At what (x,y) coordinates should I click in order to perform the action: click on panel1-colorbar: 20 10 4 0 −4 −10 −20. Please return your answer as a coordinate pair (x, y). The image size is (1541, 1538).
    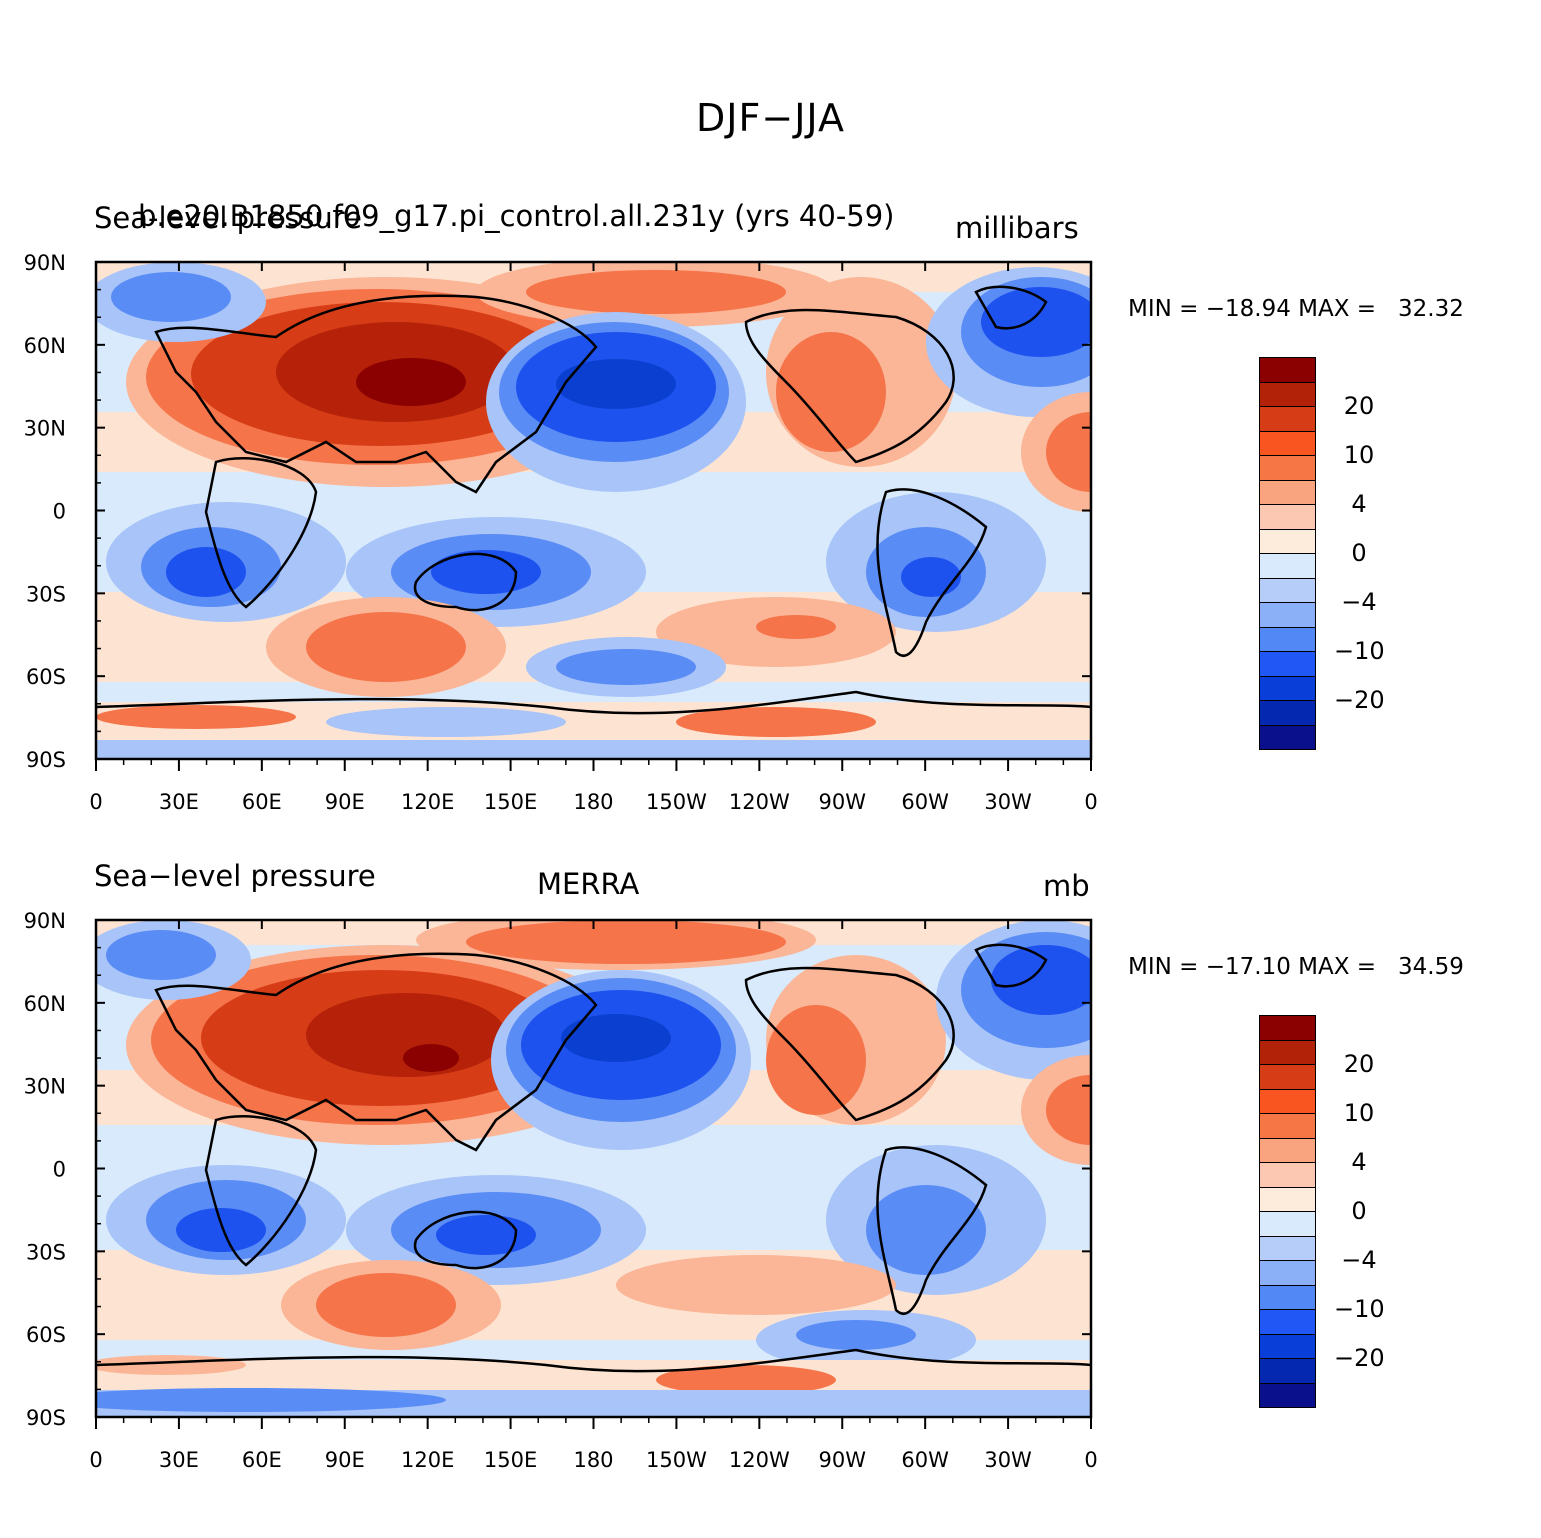
    Looking at the image, I should click on (1322, 553).